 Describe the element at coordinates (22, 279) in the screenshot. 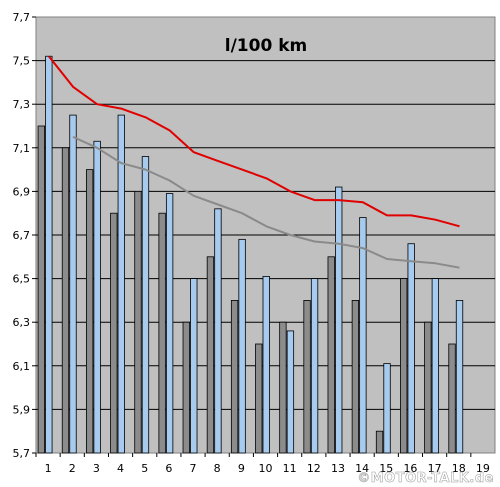

I see `y-tick-label: 6,5` at that location.